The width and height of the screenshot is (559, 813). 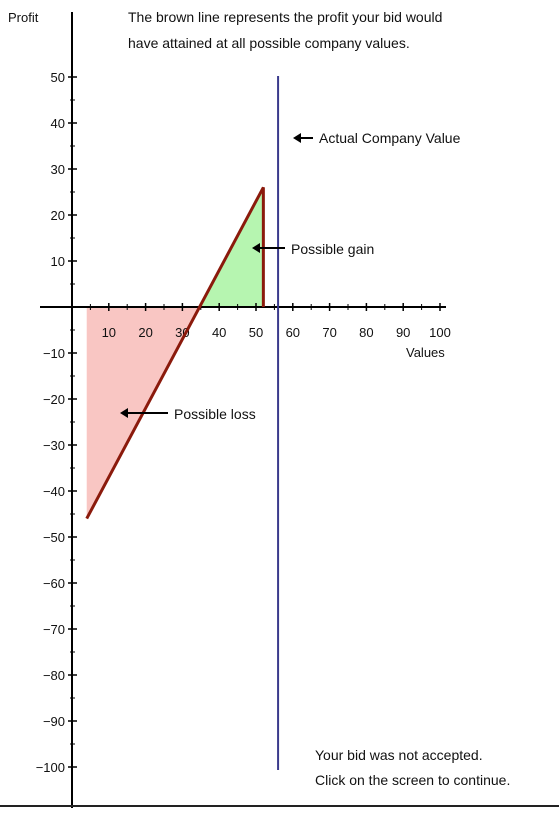 I want to click on x-tick-label: 80, so click(x=366, y=332).